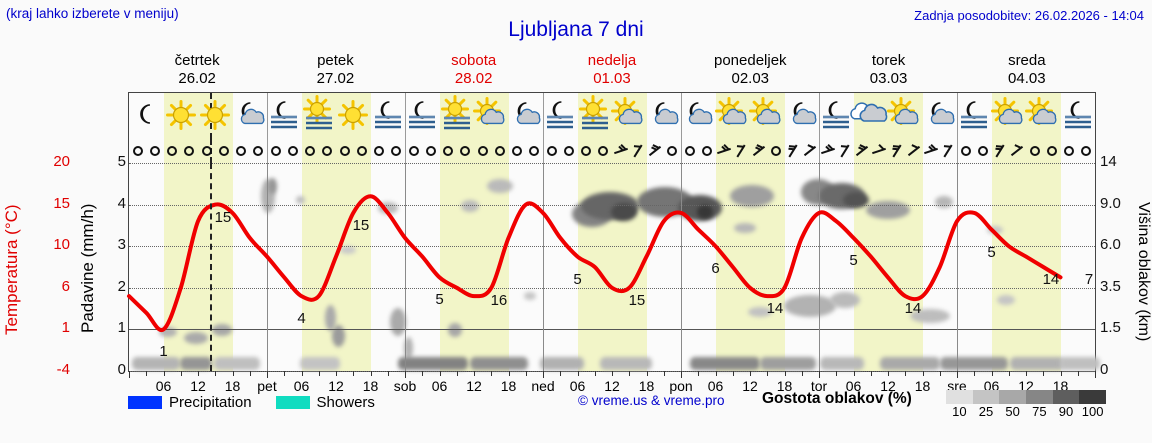 This screenshot has height=443, width=1152. Describe the element at coordinates (1029, 15) in the screenshot. I see `last-update-text: Zadnja posodobitev: 26.02.2026 - 14:04` at that location.